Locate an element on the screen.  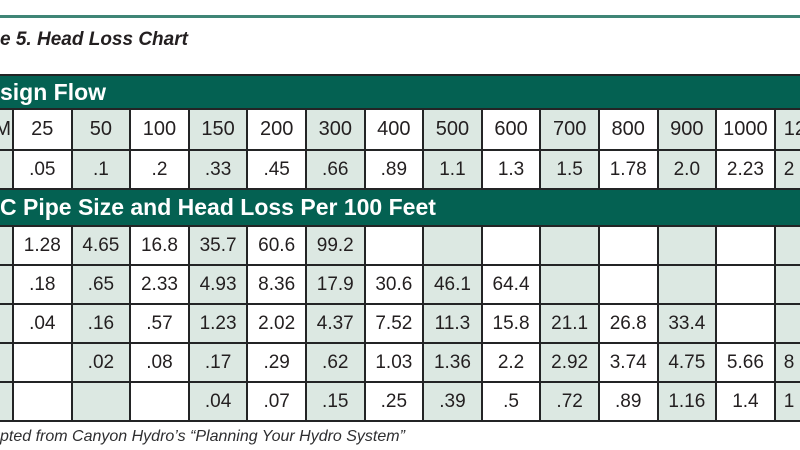
gpm-cell: 200 is located at coordinates (277, 129).